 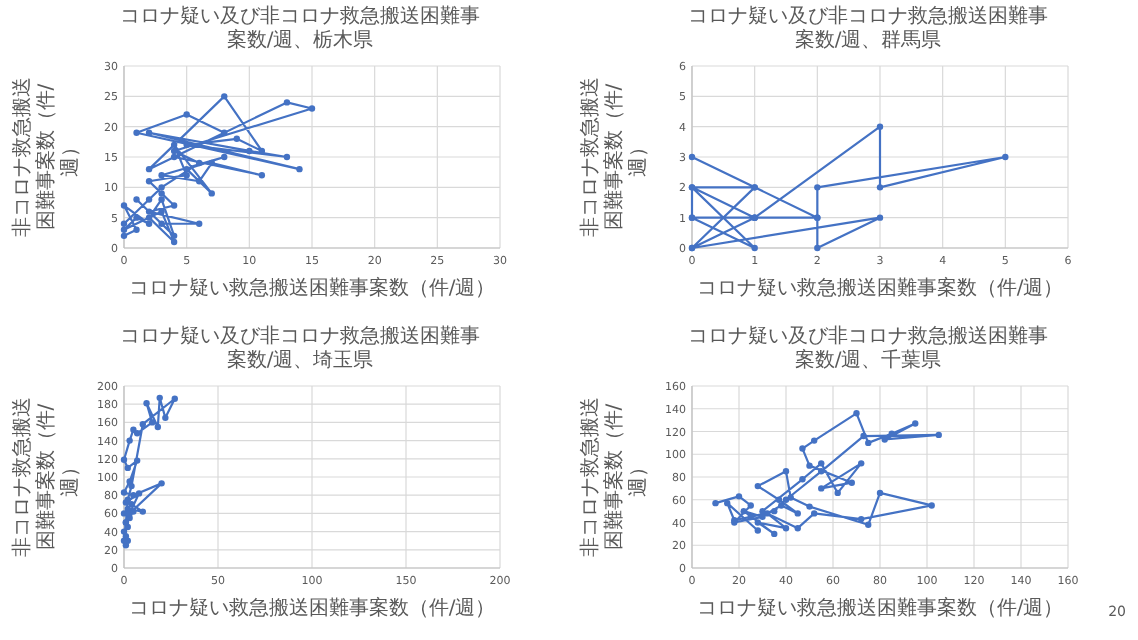 I want to click on chart-title: コロナ疑い及び非コロナ救急搬送困難事案数/週、千葉県, so click(x=868, y=348).